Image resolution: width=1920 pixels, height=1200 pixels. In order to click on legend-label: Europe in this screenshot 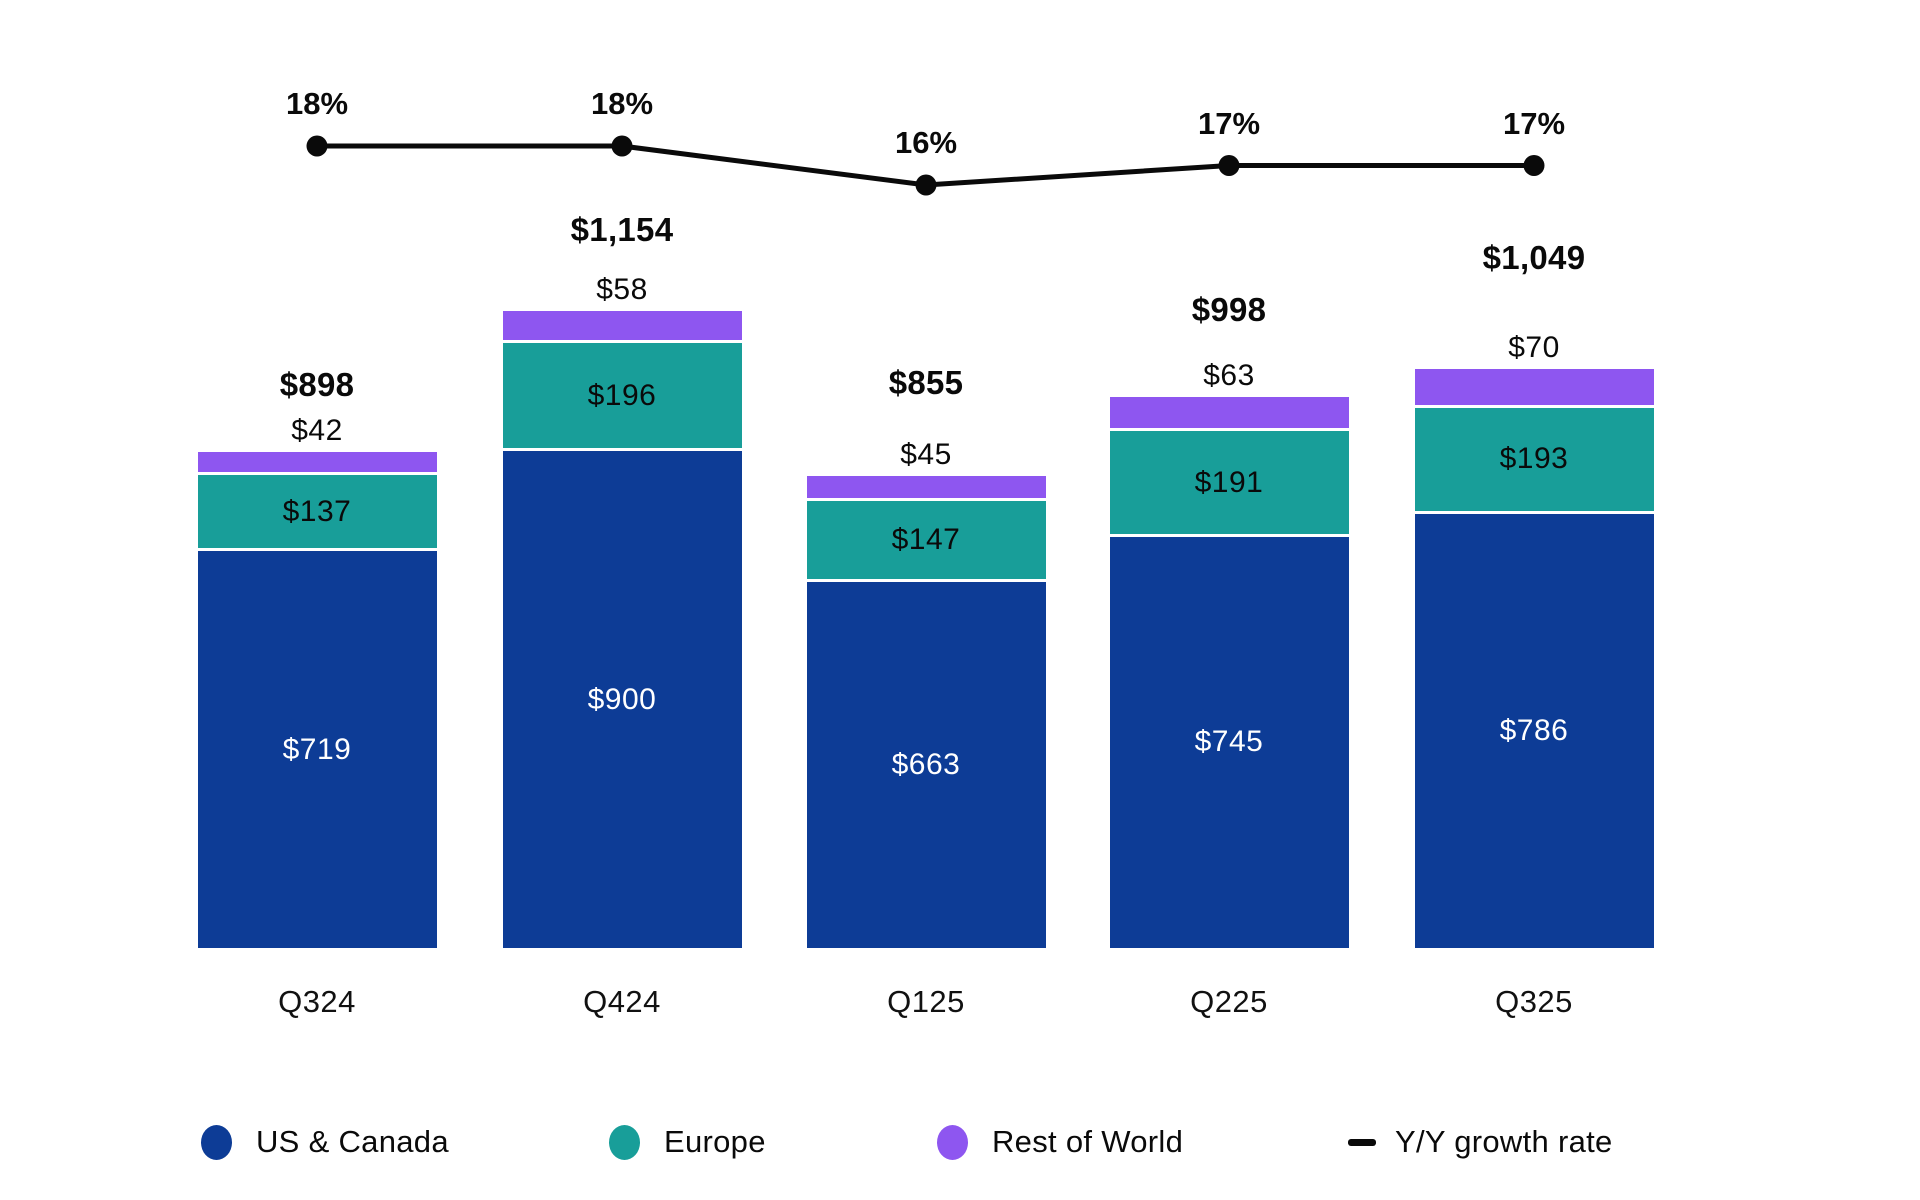, I will do `click(715, 1141)`.